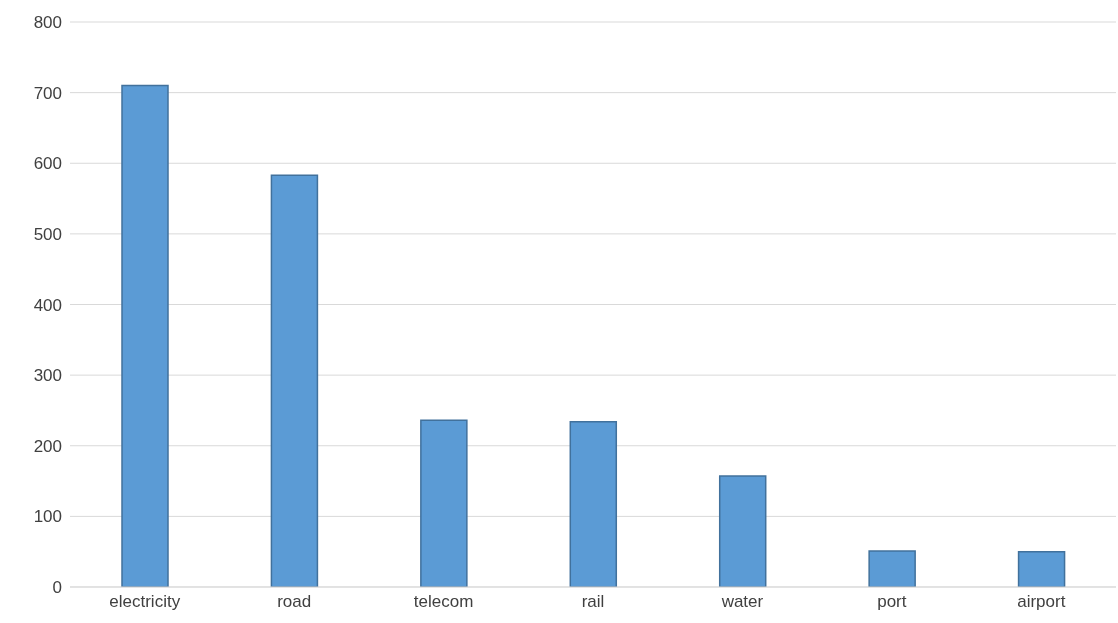 The height and width of the screenshot is (623, 1118). What do you see at coordinates (47, 234) in the screenshot?
I see `y-tick-label: 500` at bounding box center [47, 234].